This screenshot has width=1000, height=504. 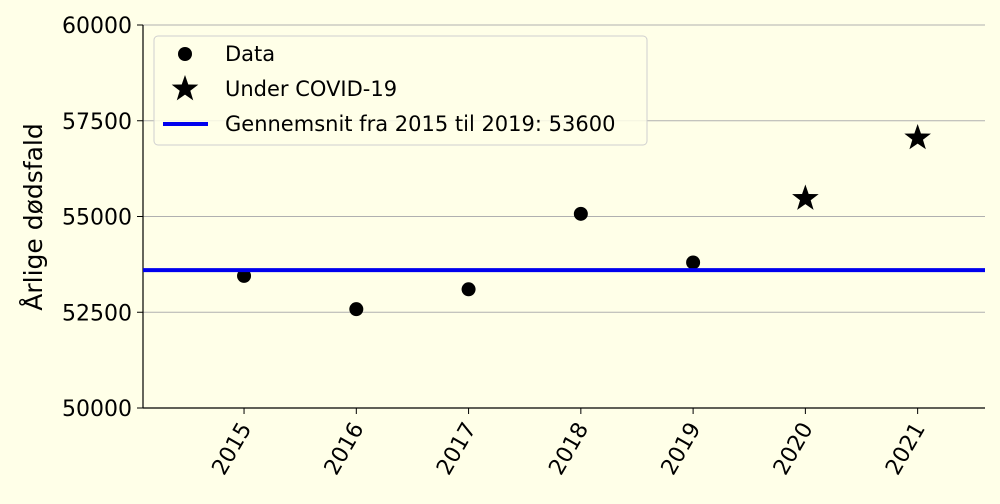 What do you see at coordinates (97, 218) in the screenshot?
I see `y-tick-label: 55000` at bounding box center [97, 218].